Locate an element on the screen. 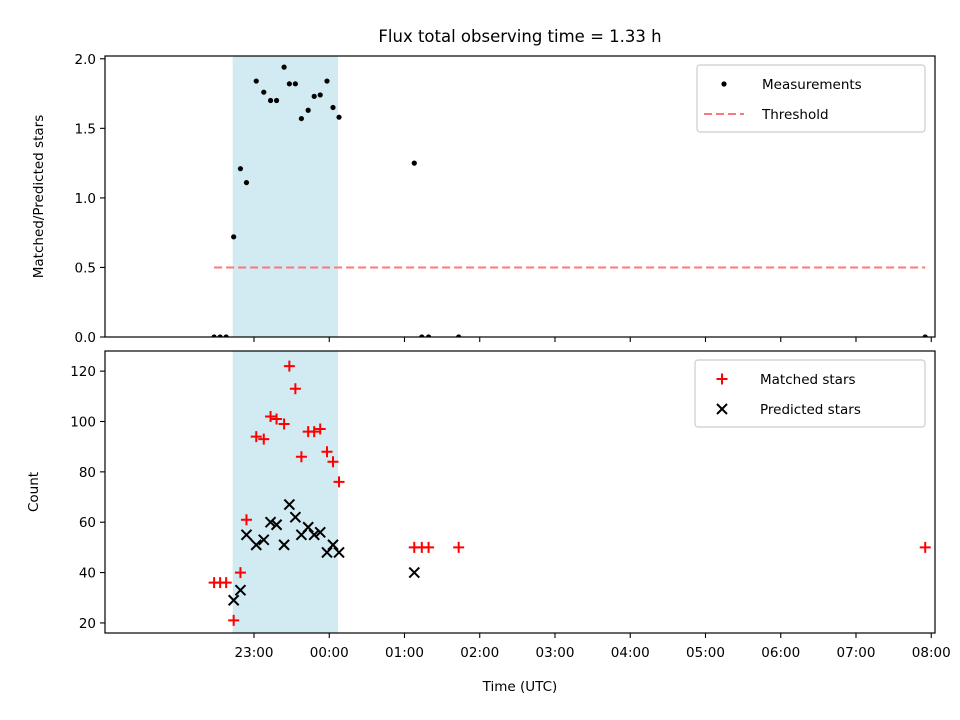 Image resolution: width=960 pixels, height=720 pixels. legend-label: Matched stars is located at coordinates (808, 380).